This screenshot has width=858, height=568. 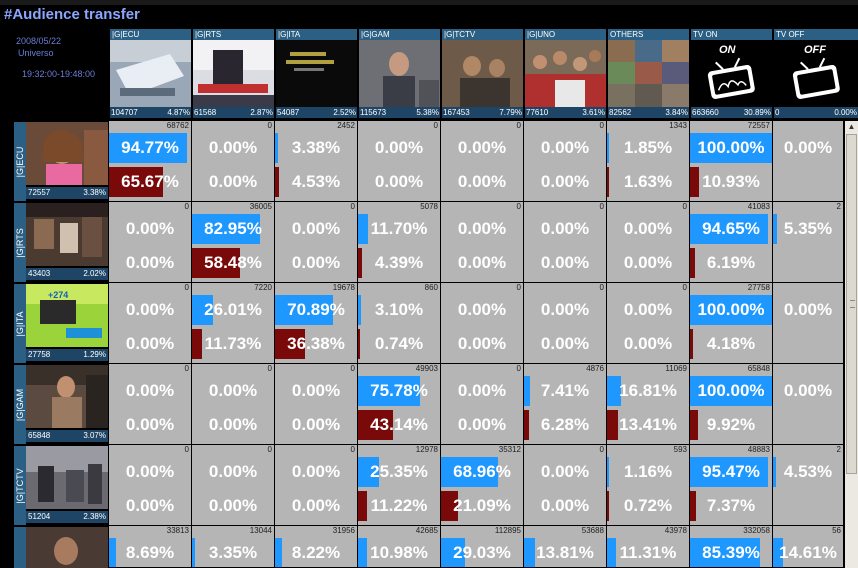 I want to click on cell-count: 65848, so click(x=758, y=368).